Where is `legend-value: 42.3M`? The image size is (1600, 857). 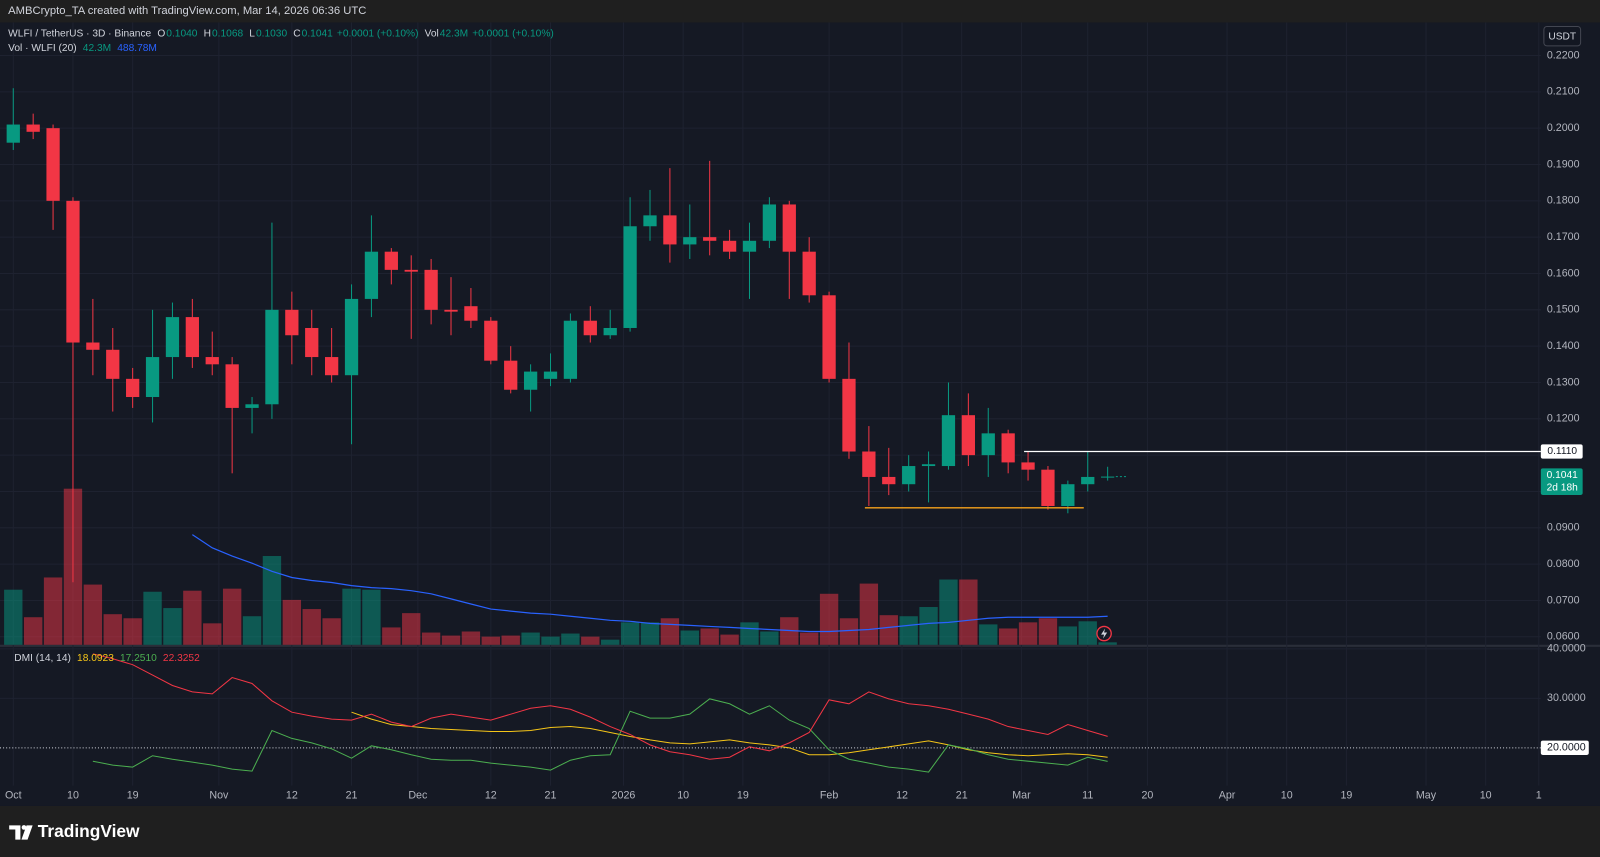 legend-value: 42.3M is located at coordinates (454, 33).